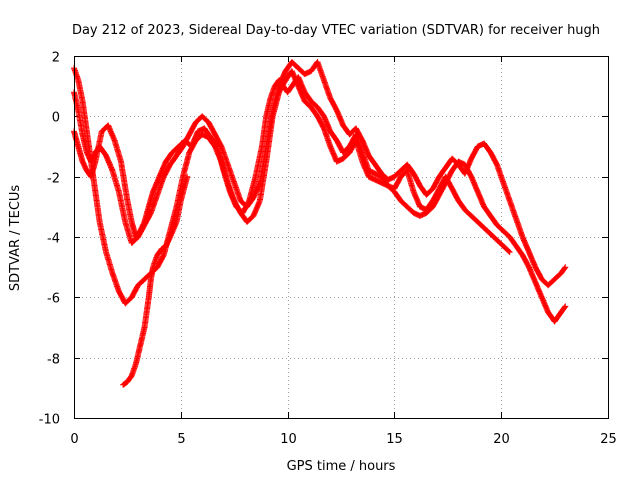  Describe the element at coordinates (74, 439) in the screenshot. I see `x-tick-label: 0` at that location.